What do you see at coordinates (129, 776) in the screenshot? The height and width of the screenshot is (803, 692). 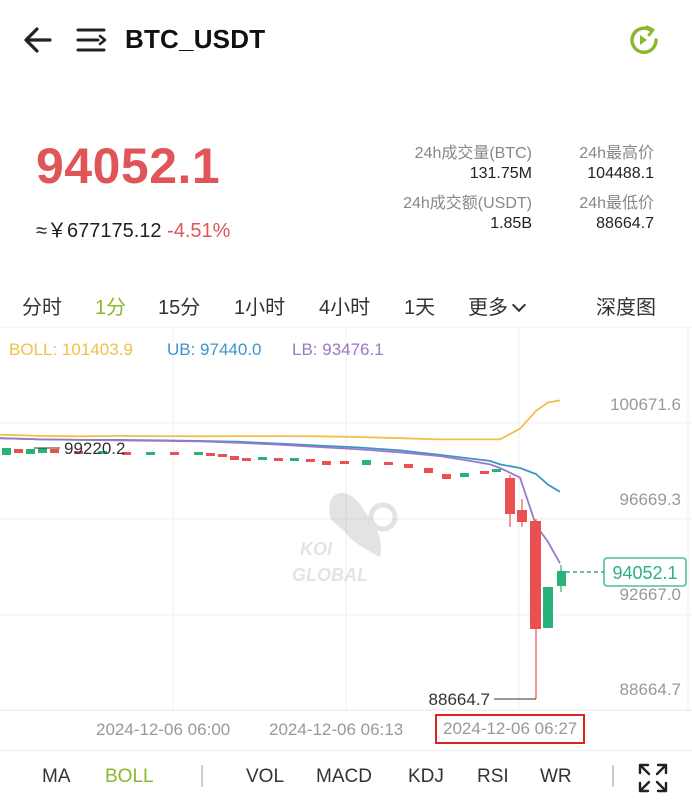 I see `indicator-boll: BOLL` at bounding box center [129, 776].